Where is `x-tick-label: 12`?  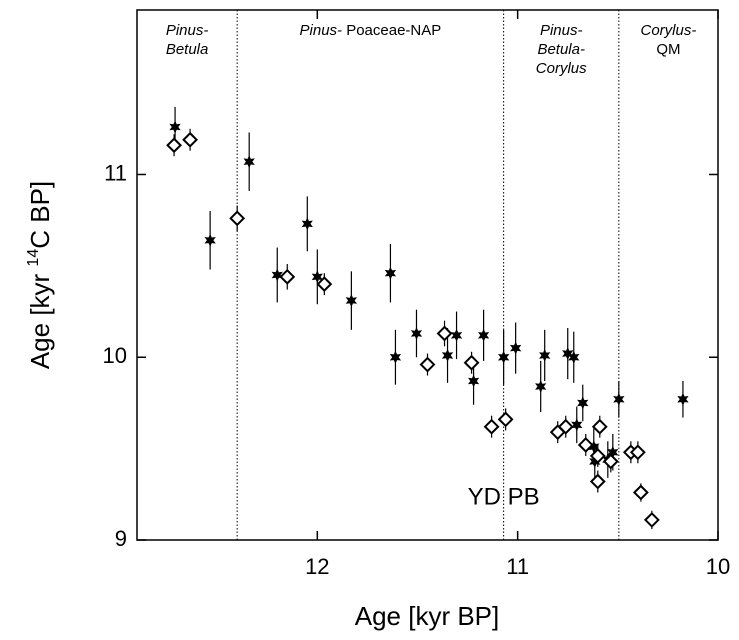
x-tick-label: 12 is located at coordinates (317, 566).